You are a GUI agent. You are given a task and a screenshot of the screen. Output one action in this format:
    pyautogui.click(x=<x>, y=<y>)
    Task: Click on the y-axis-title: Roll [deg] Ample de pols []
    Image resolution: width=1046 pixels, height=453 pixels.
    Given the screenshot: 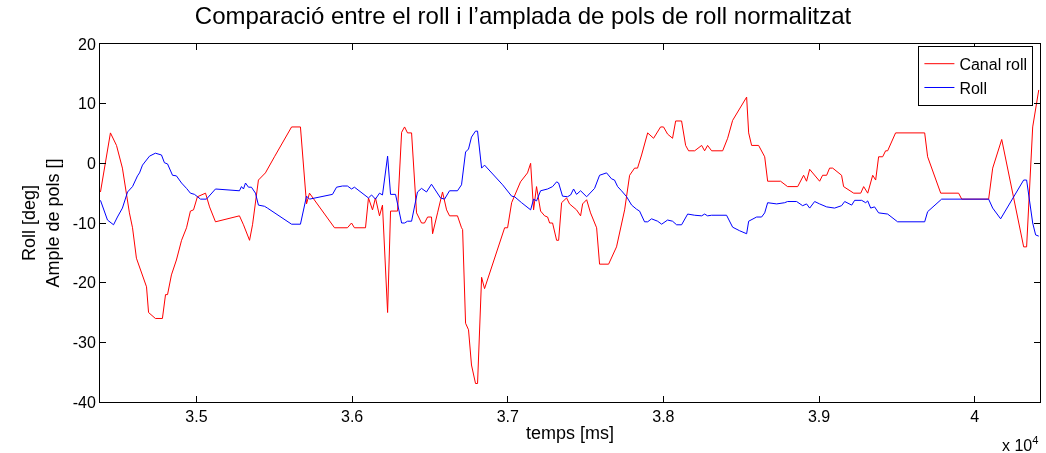 What is the action you would take?
    pyautogui.click(x=41, y=223)
    